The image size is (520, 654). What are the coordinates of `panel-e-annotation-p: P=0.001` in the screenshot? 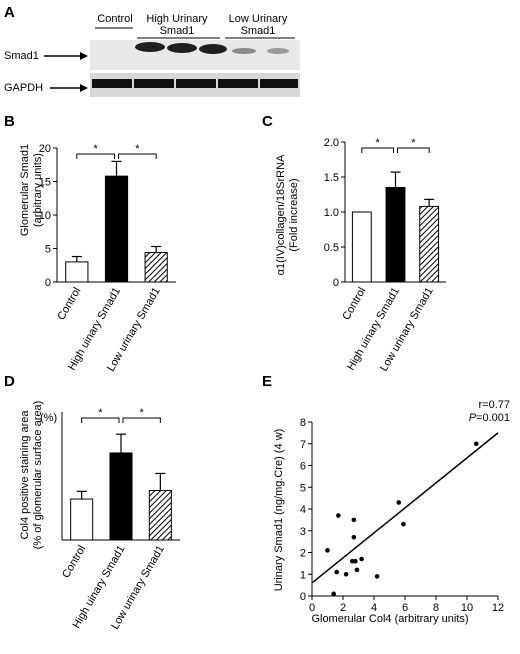 It's located at (489, 418).